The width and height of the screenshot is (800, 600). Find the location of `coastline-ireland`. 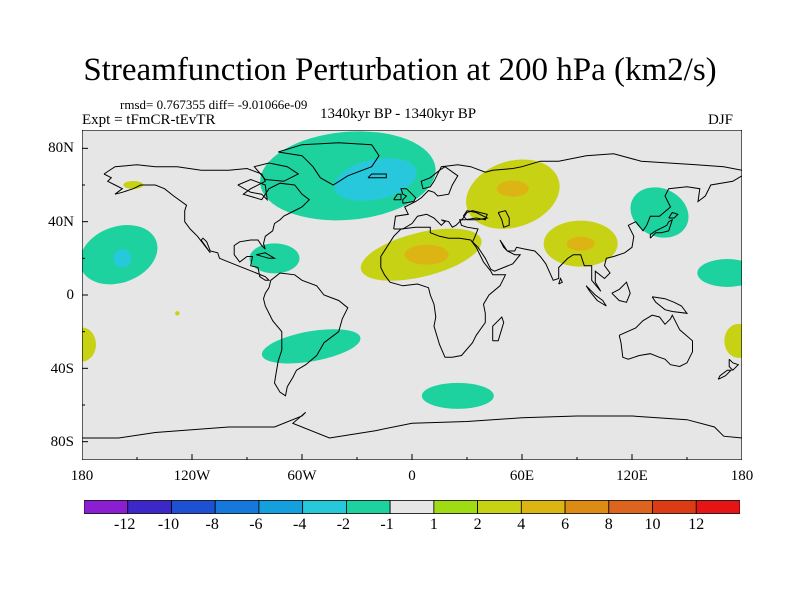

coastline-ireland is located at coordinates (397, 197).